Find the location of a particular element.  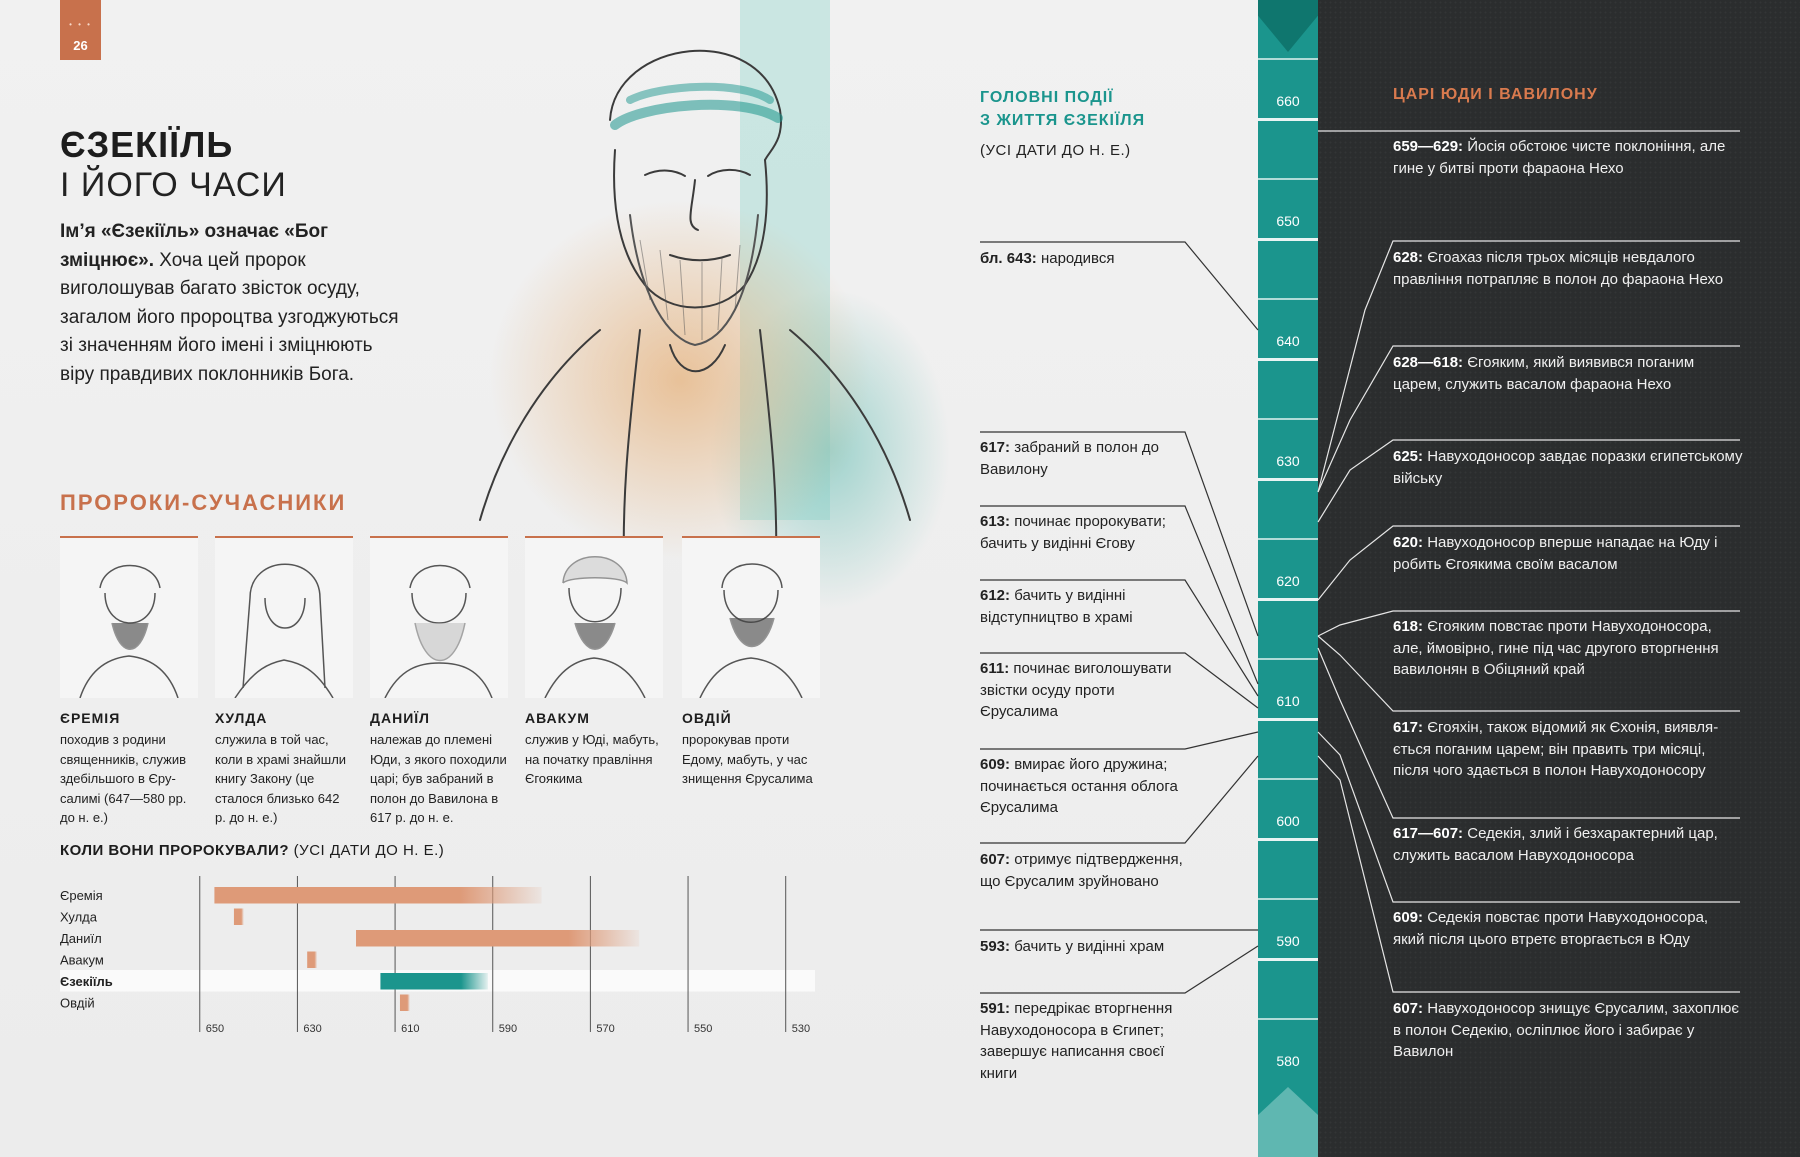

chart-tick-label: 570 is located at coordinates (605, 1029).